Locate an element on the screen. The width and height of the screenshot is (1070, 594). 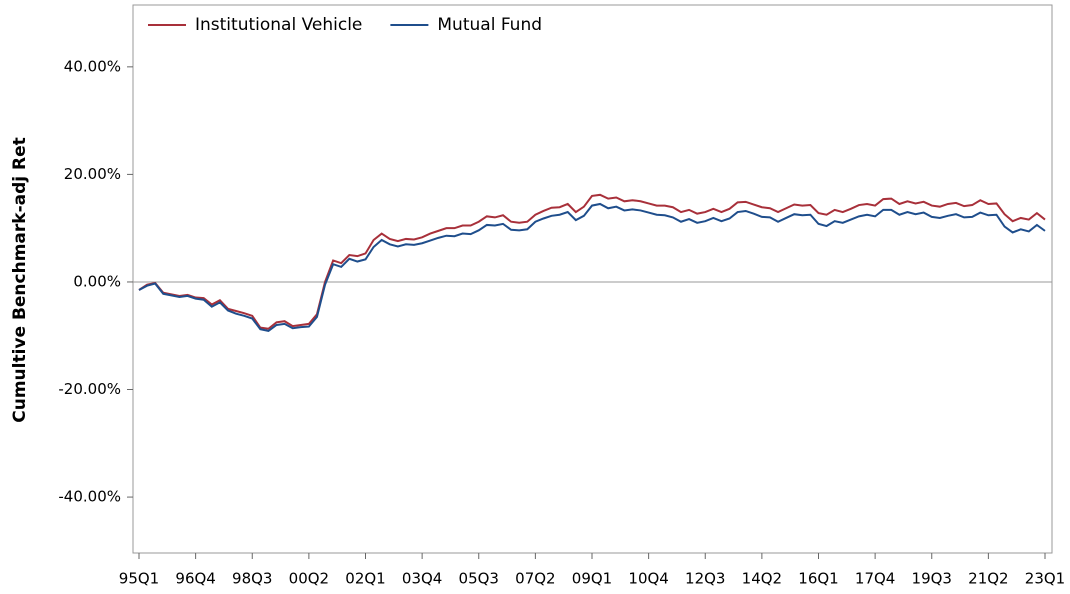
x-tick-label: 17Q4 is located at coordinates (875, 579).